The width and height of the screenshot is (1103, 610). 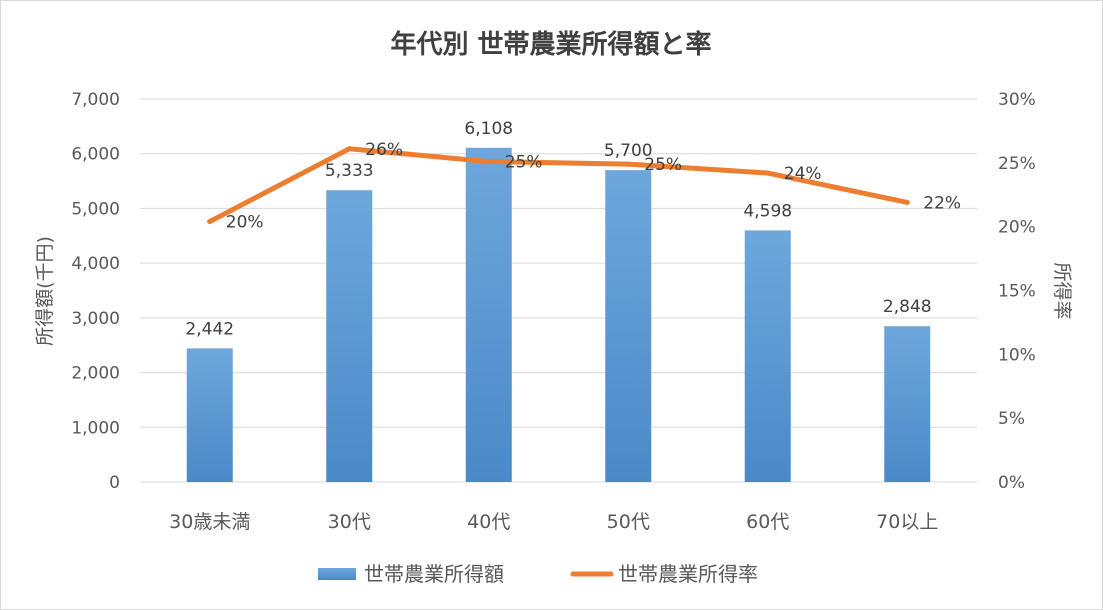 What do you see at coordinates (95, 428) in the screenshot?
I see `left-tick-label: 1,000` at bounding box center [95, 428].